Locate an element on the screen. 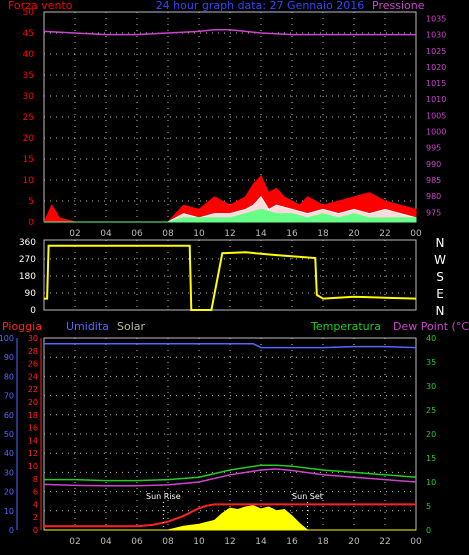  wind-tick-label: 0 is located at coordinates (31, 223).